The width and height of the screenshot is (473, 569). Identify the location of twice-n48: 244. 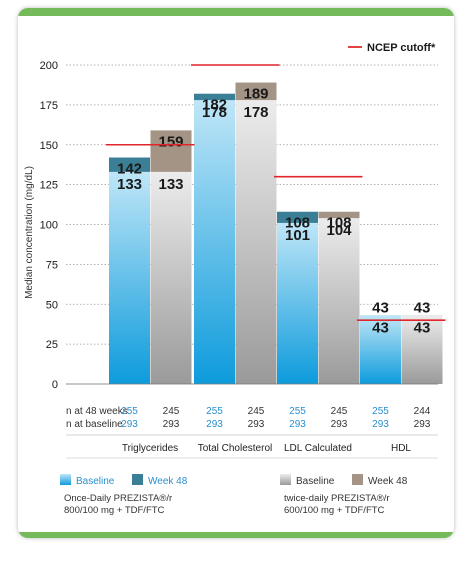
(422, 411).